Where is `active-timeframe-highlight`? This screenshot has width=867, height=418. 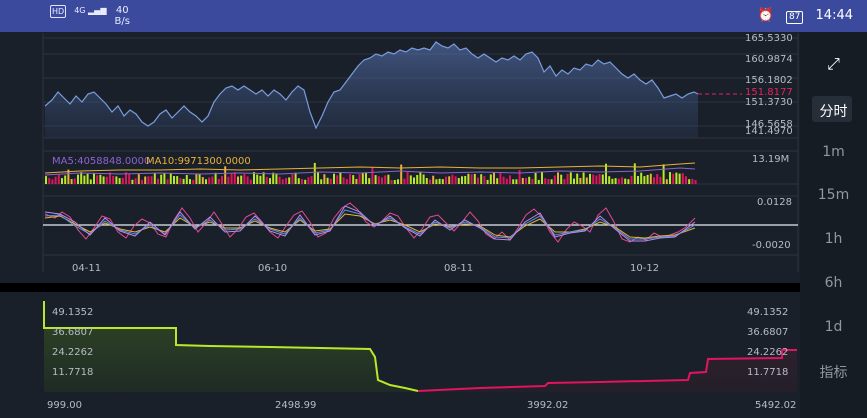
active-timeframe-highlight is located at coordinates (832, 109).